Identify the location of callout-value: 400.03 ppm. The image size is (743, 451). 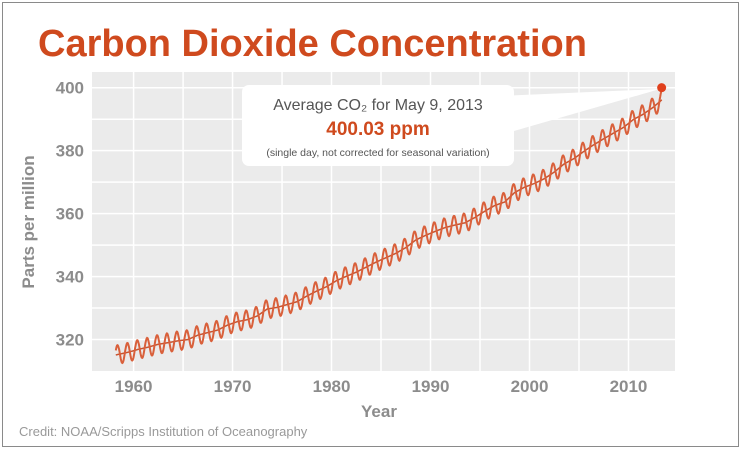
(378, 129).